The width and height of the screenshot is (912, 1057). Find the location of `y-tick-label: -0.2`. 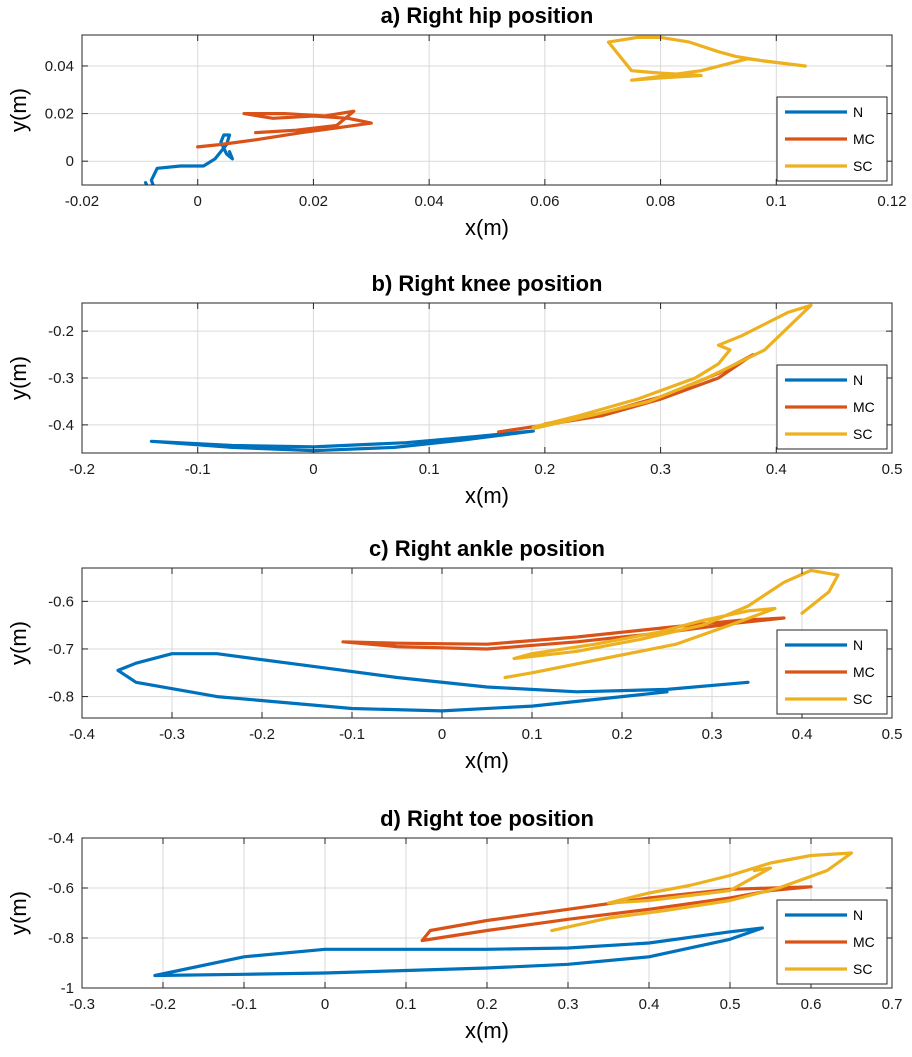

y-tick-label: -0.2 is located at coordinates (61, 331).